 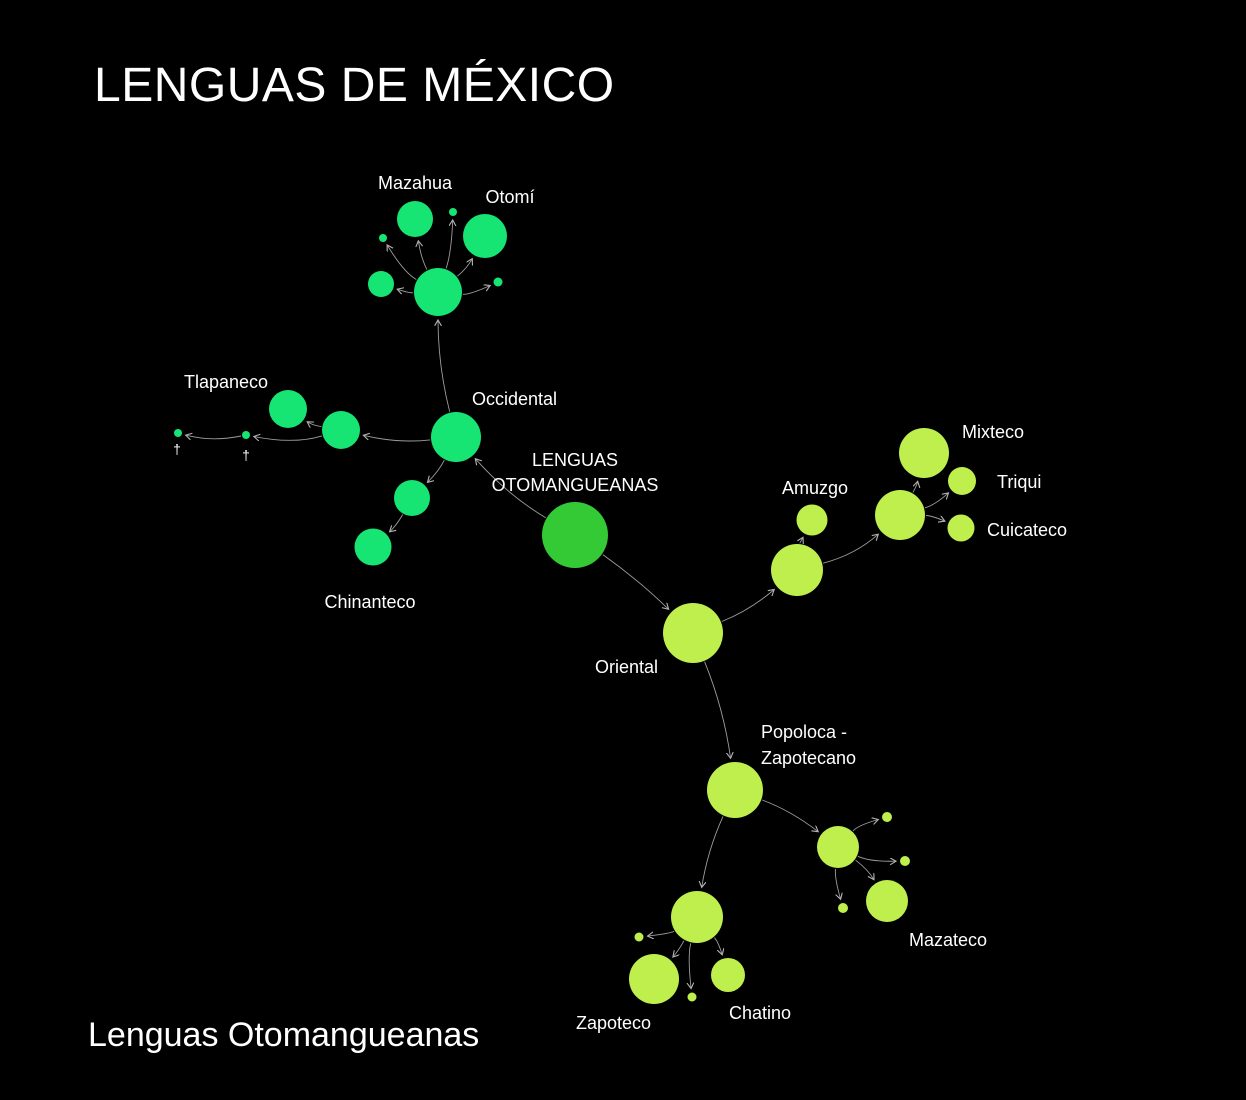 I want to click on node-dot-d, so click(x=498, y=282).